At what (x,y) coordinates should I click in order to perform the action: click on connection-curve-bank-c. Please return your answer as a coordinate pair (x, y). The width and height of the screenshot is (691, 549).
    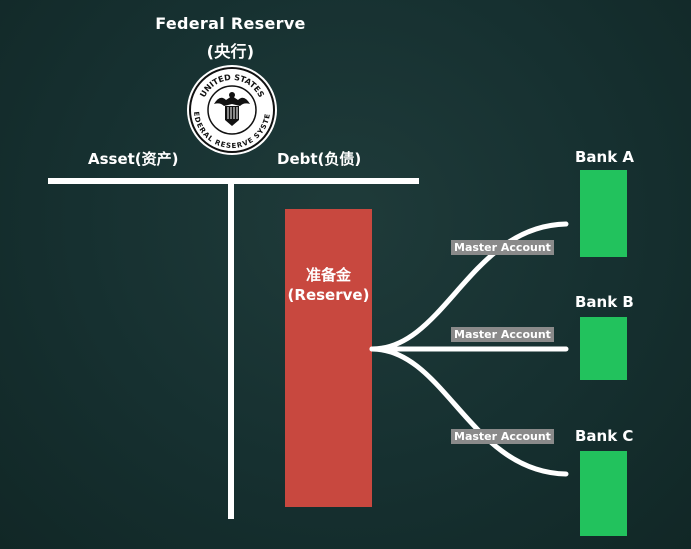
    Looking at the image, I should click on (469, 411).